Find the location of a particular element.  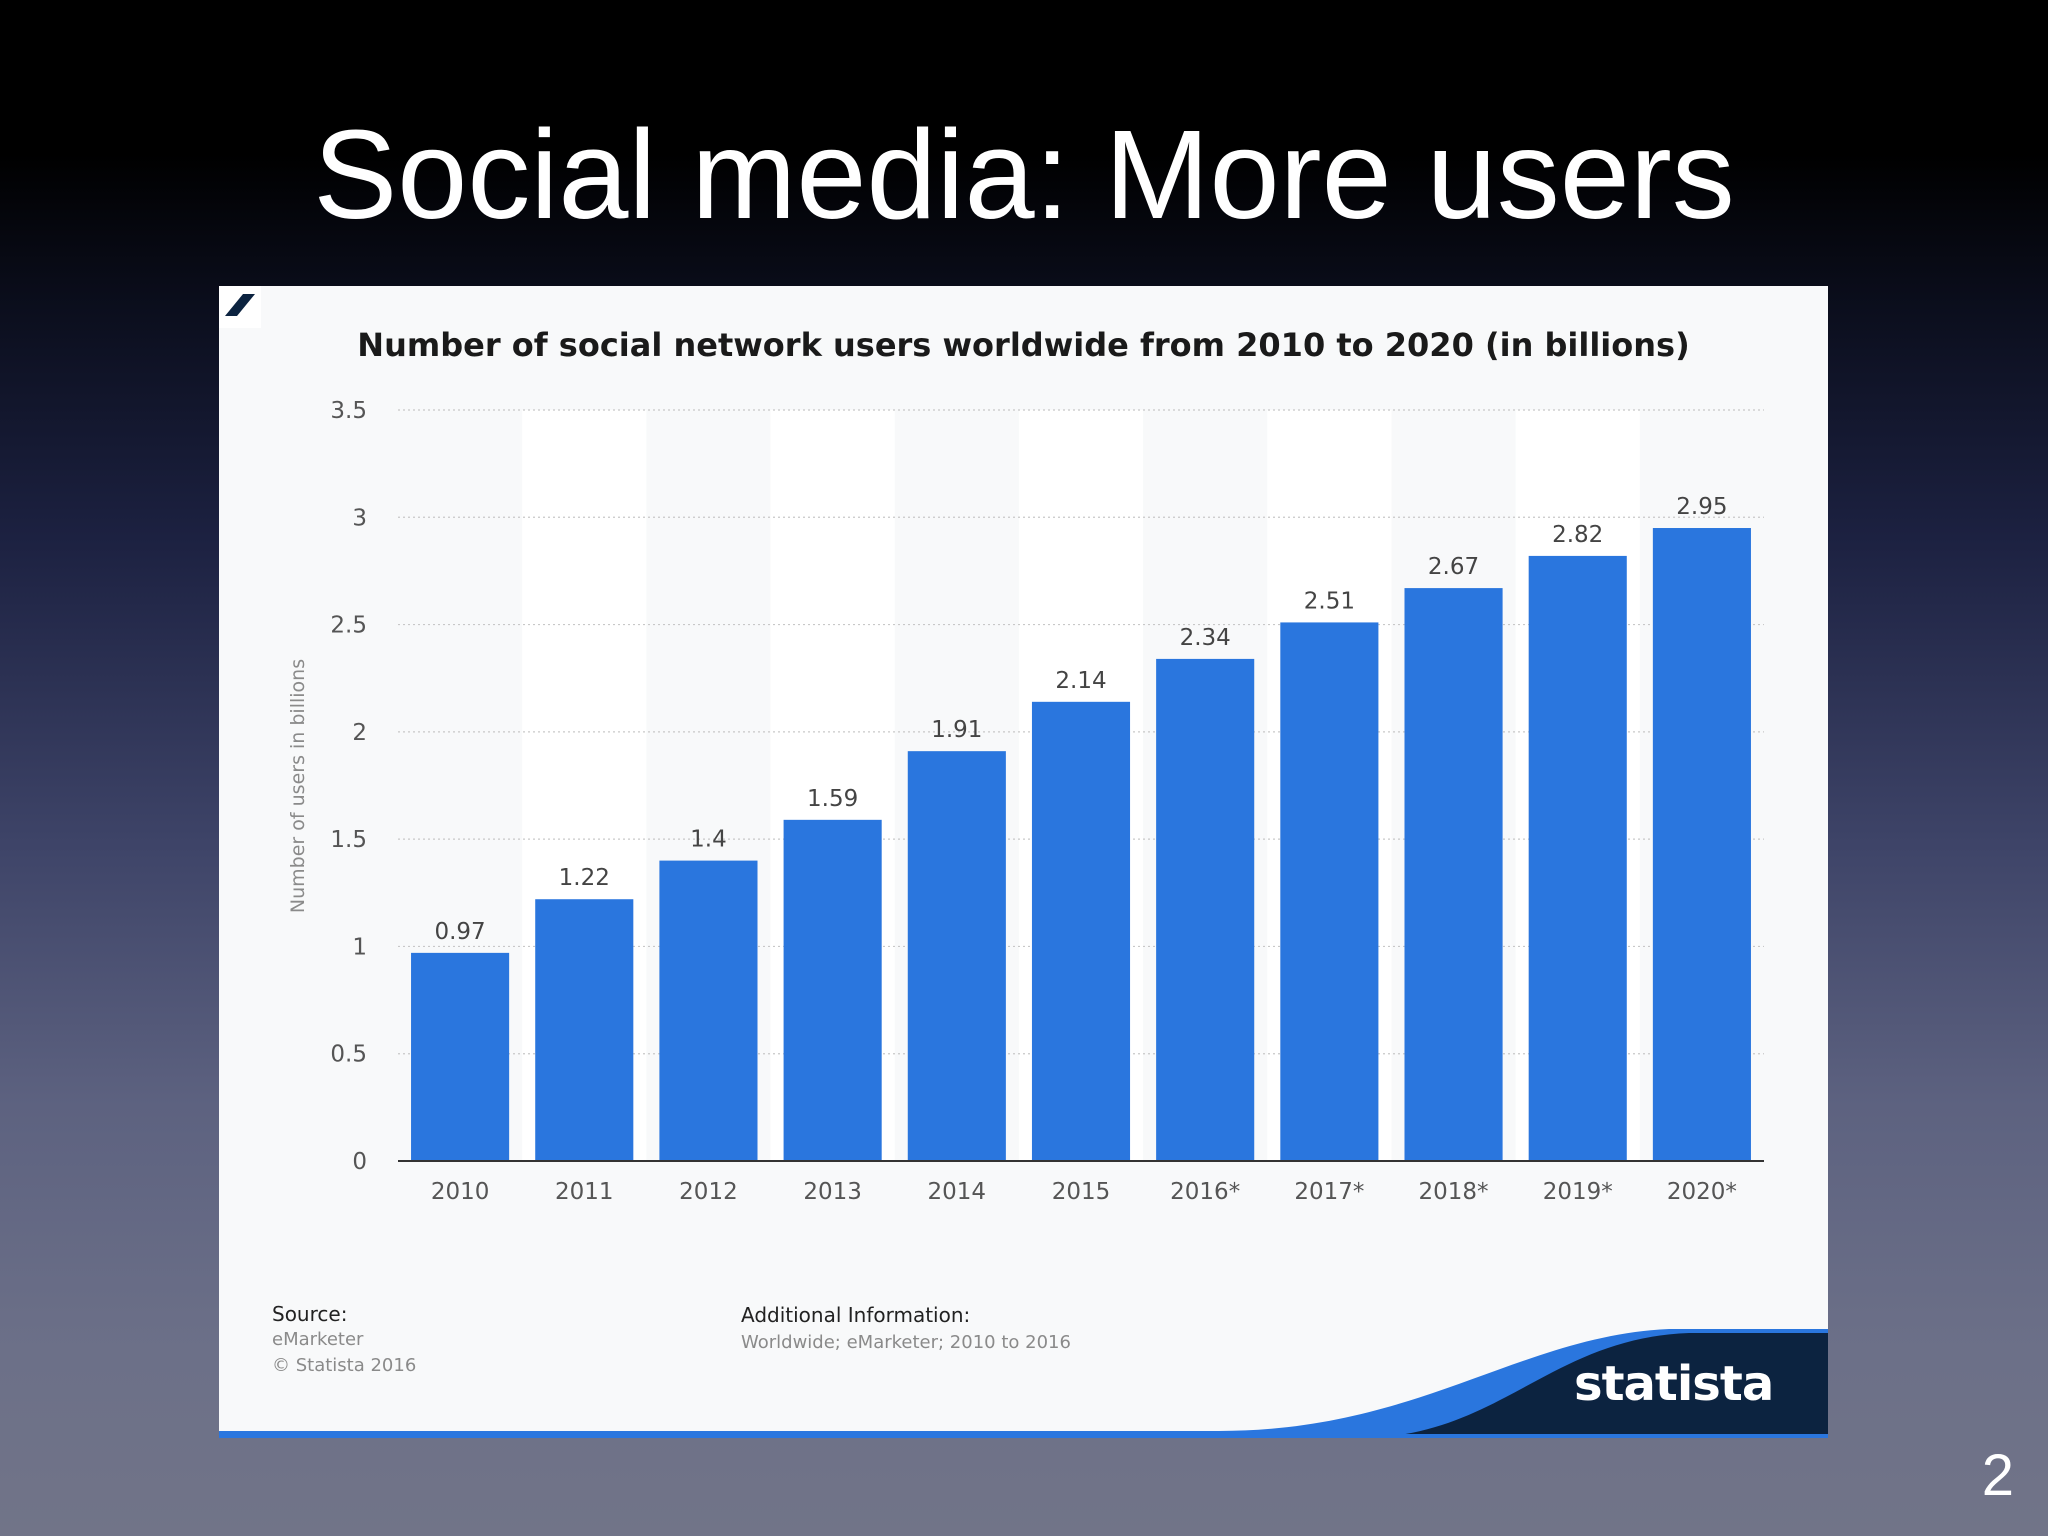

y-tick-label: 2 is located at coordinates (359, 733).